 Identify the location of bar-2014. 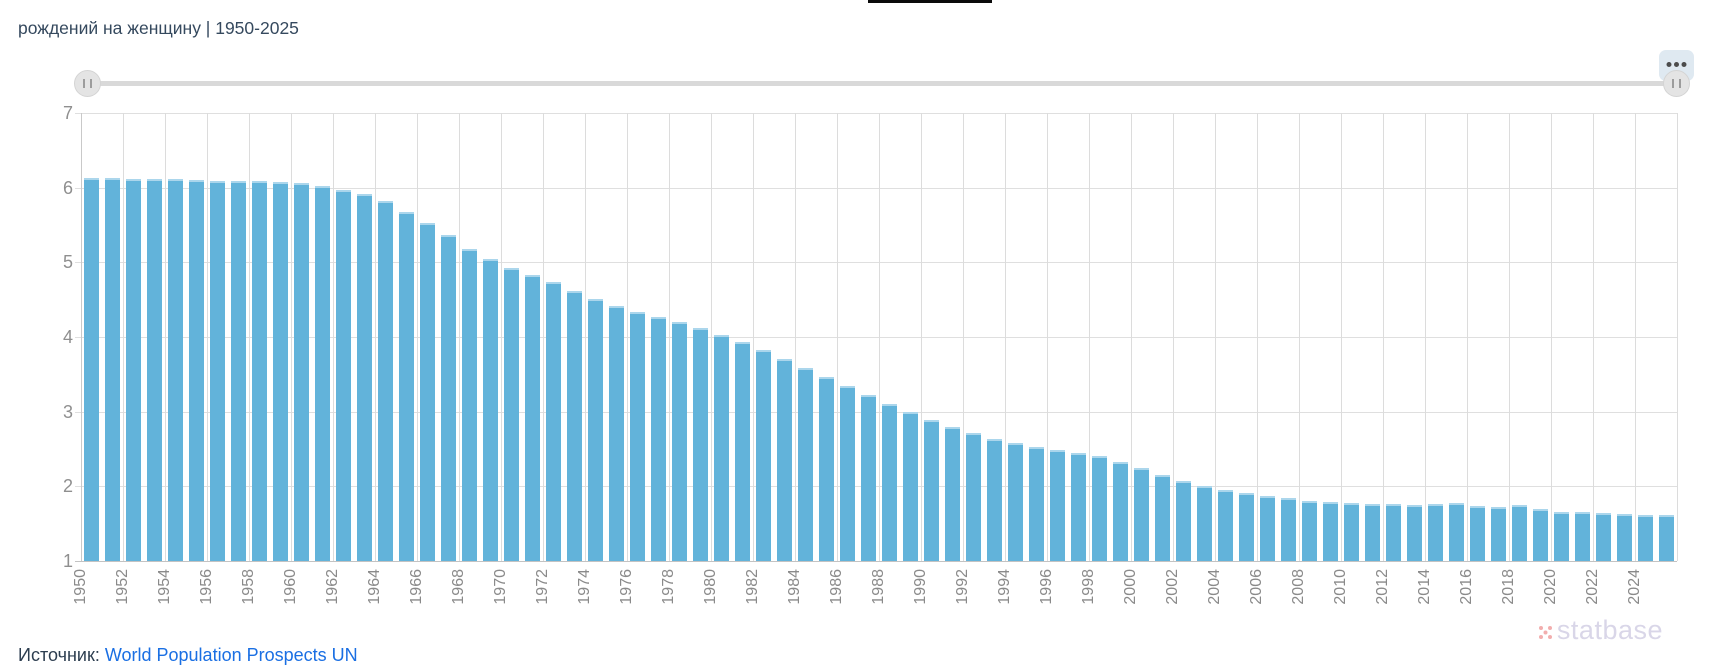
(1435, 532).